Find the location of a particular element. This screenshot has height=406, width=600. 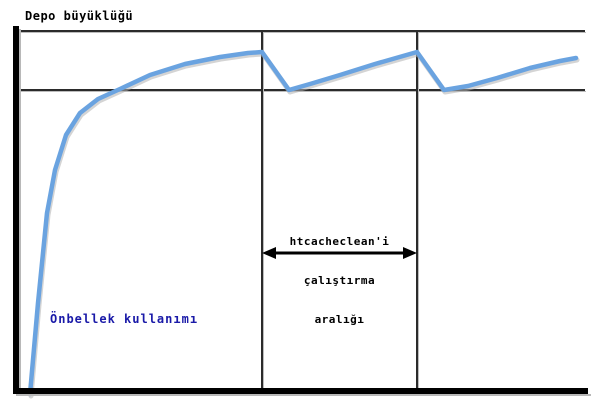

reference-line-max-size is located at coordinates (301, 31).